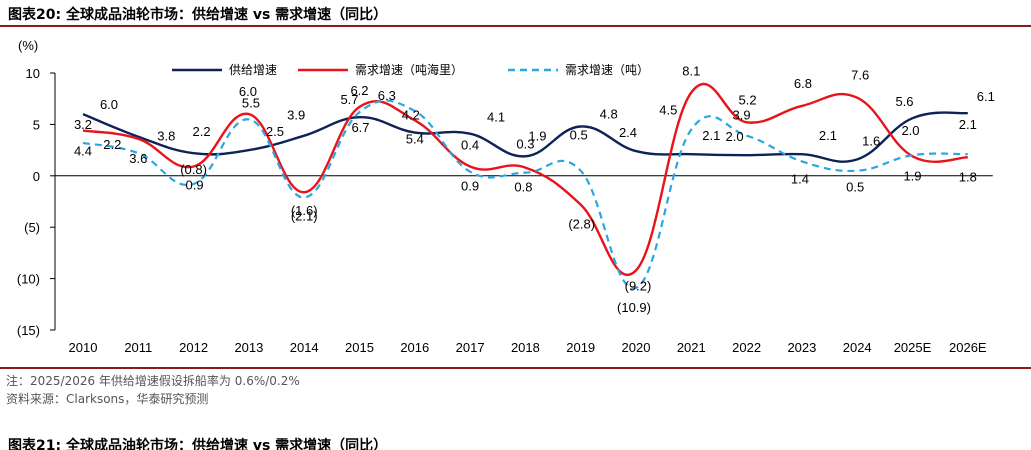 This screenshot has height=450, width=1031. Describe the element at coordinates (33, 73) in the screenshot. I see `y-tick-label: 10` at that location.